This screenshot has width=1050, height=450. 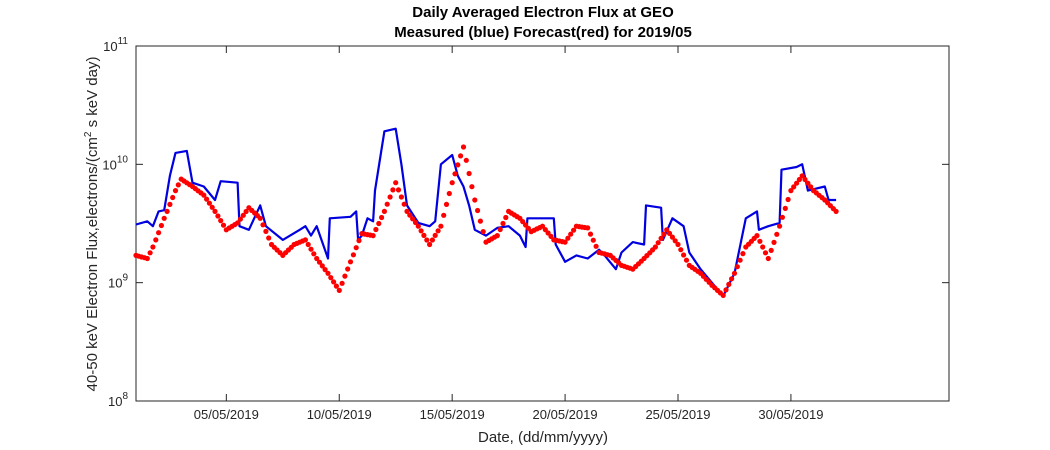 I want to click on y-tick-label: 109, so click(x=118, y=282).